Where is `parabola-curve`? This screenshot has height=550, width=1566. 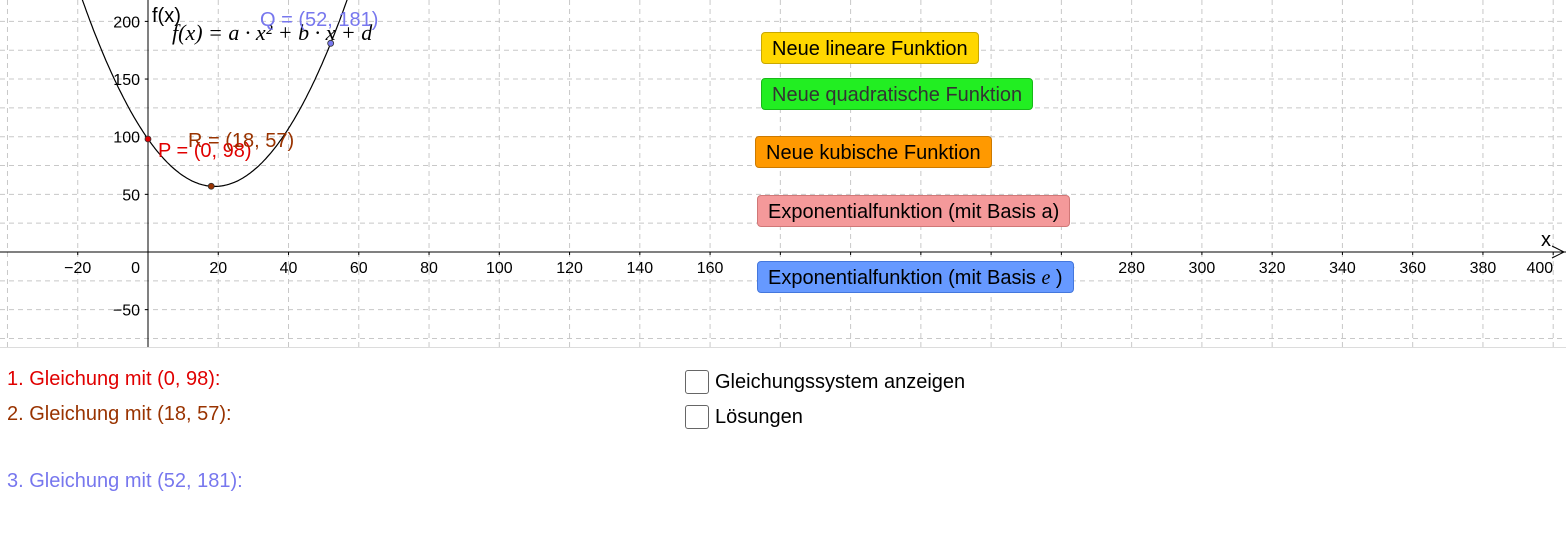
parabola-curve is located at coordinates (227, 93).